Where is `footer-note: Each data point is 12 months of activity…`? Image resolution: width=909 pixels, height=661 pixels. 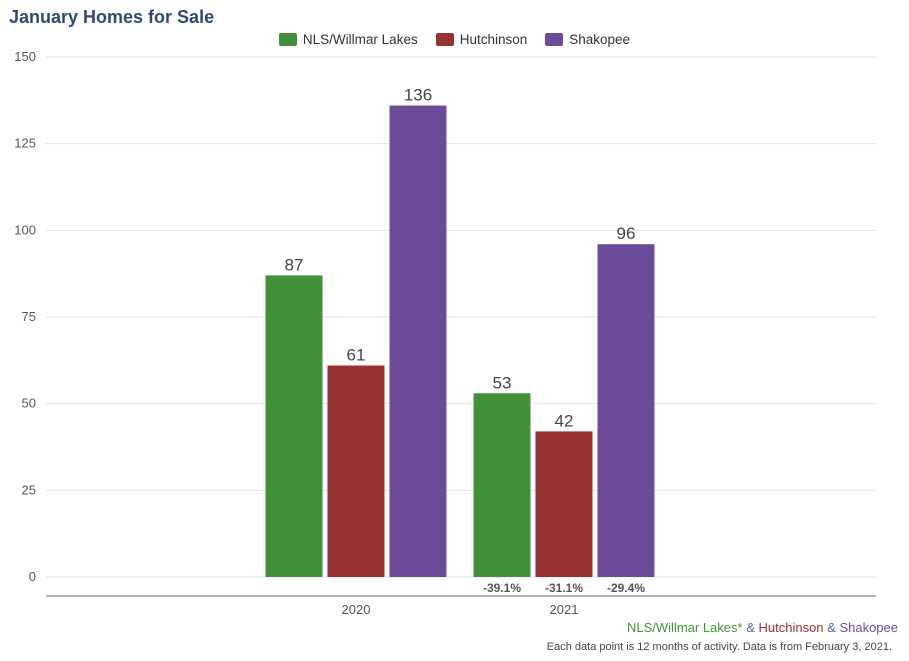
footer-note: Each data point is 12 months of activity… is located at coordinates (719, 647).